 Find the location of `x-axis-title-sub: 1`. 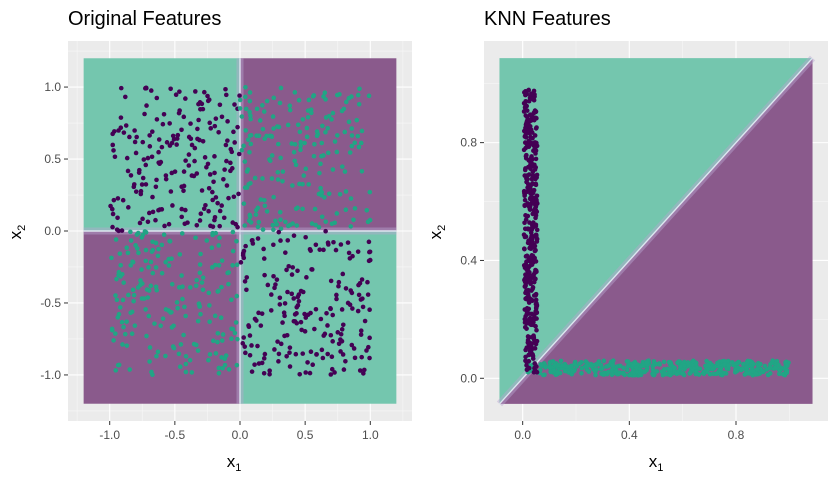

x-axis-title-sub: 1 is located at coordinates (660, 468).